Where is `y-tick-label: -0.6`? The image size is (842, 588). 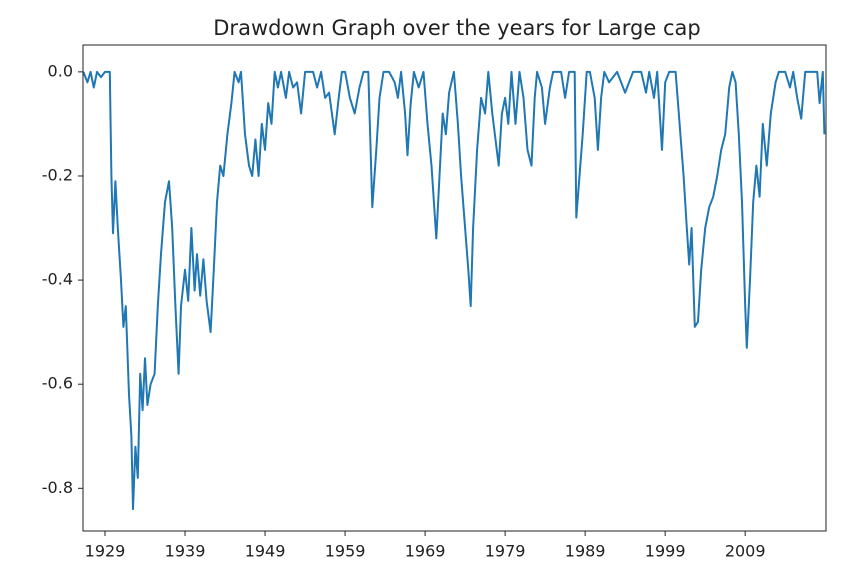
y-tick-label: -0.6 is located at coordinates (57, 383).